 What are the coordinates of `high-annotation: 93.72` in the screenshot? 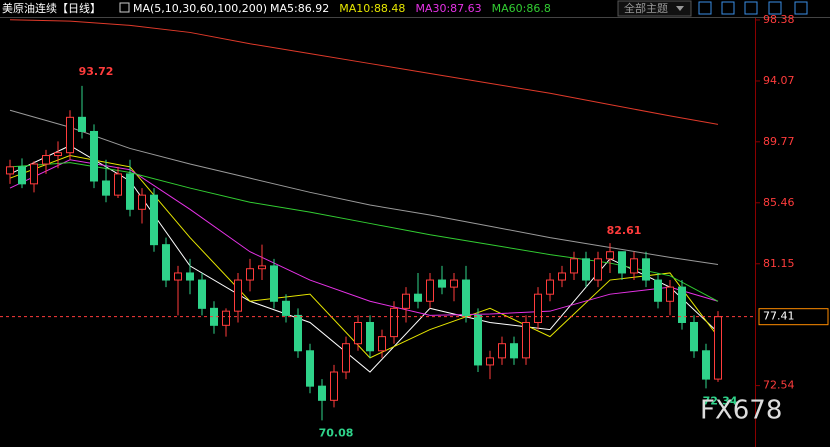 It's located at (96, 71).